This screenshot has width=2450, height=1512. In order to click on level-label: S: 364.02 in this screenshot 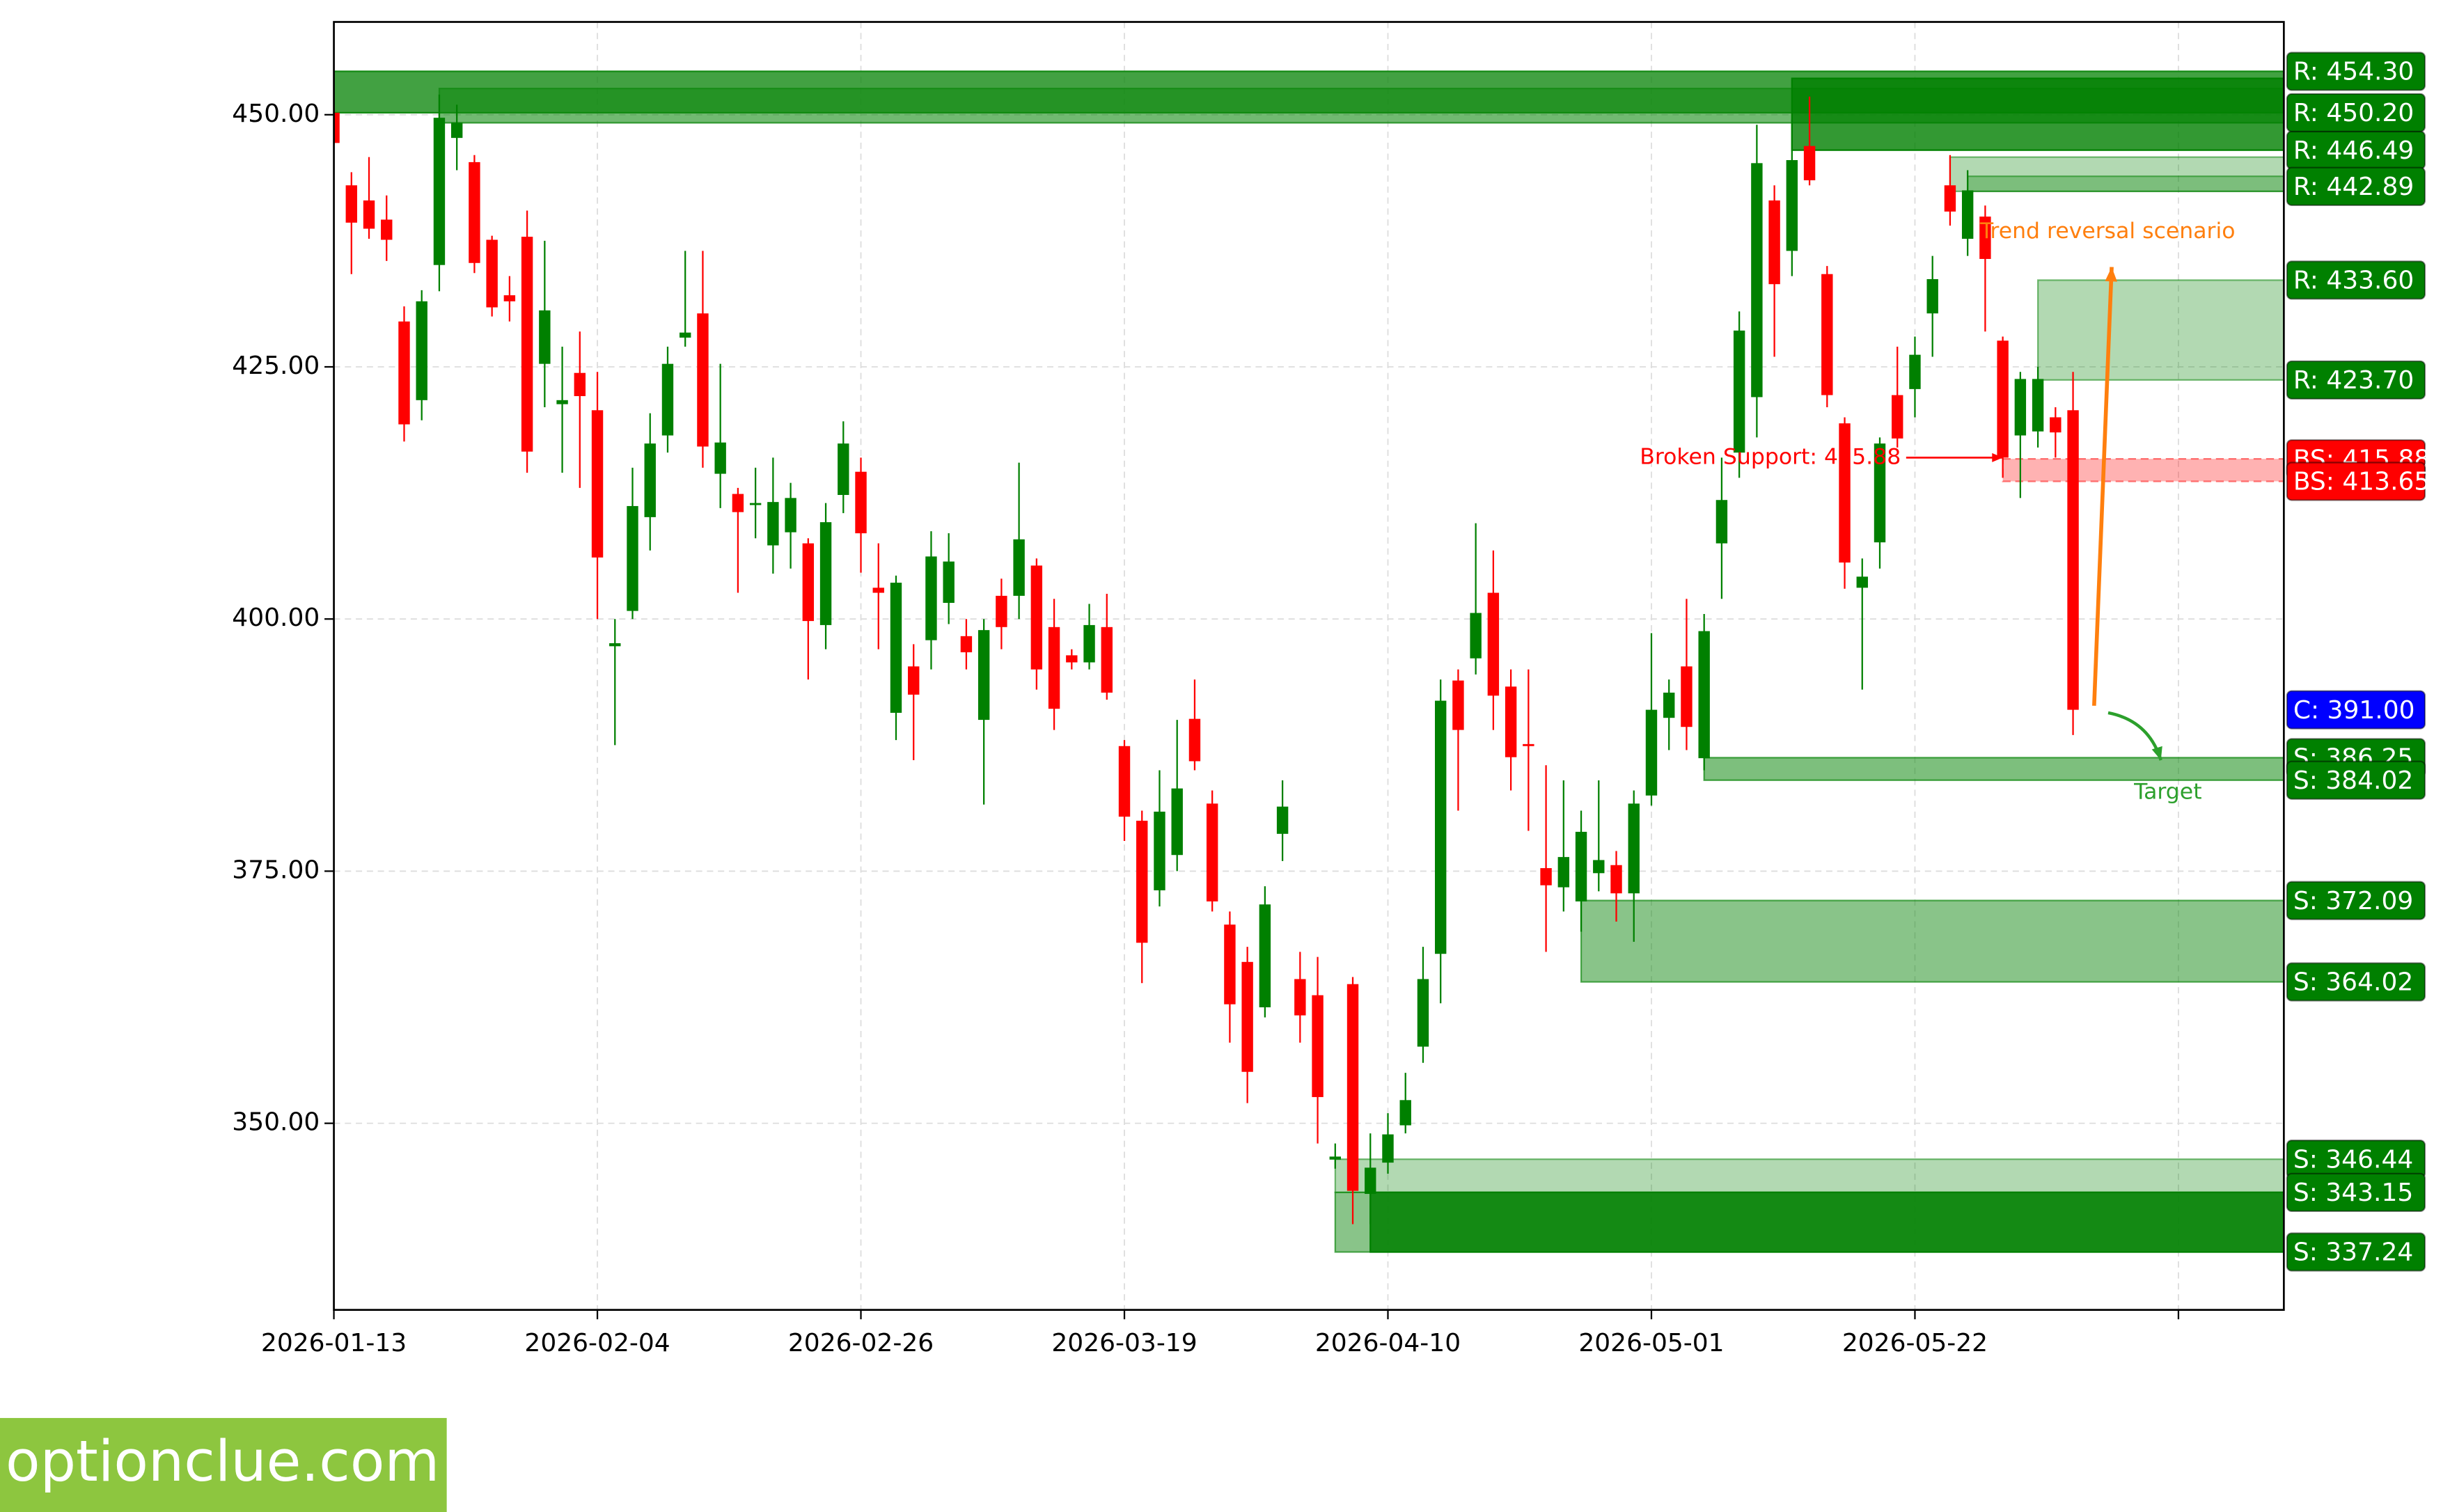, I will do `click(2353, 983)`.